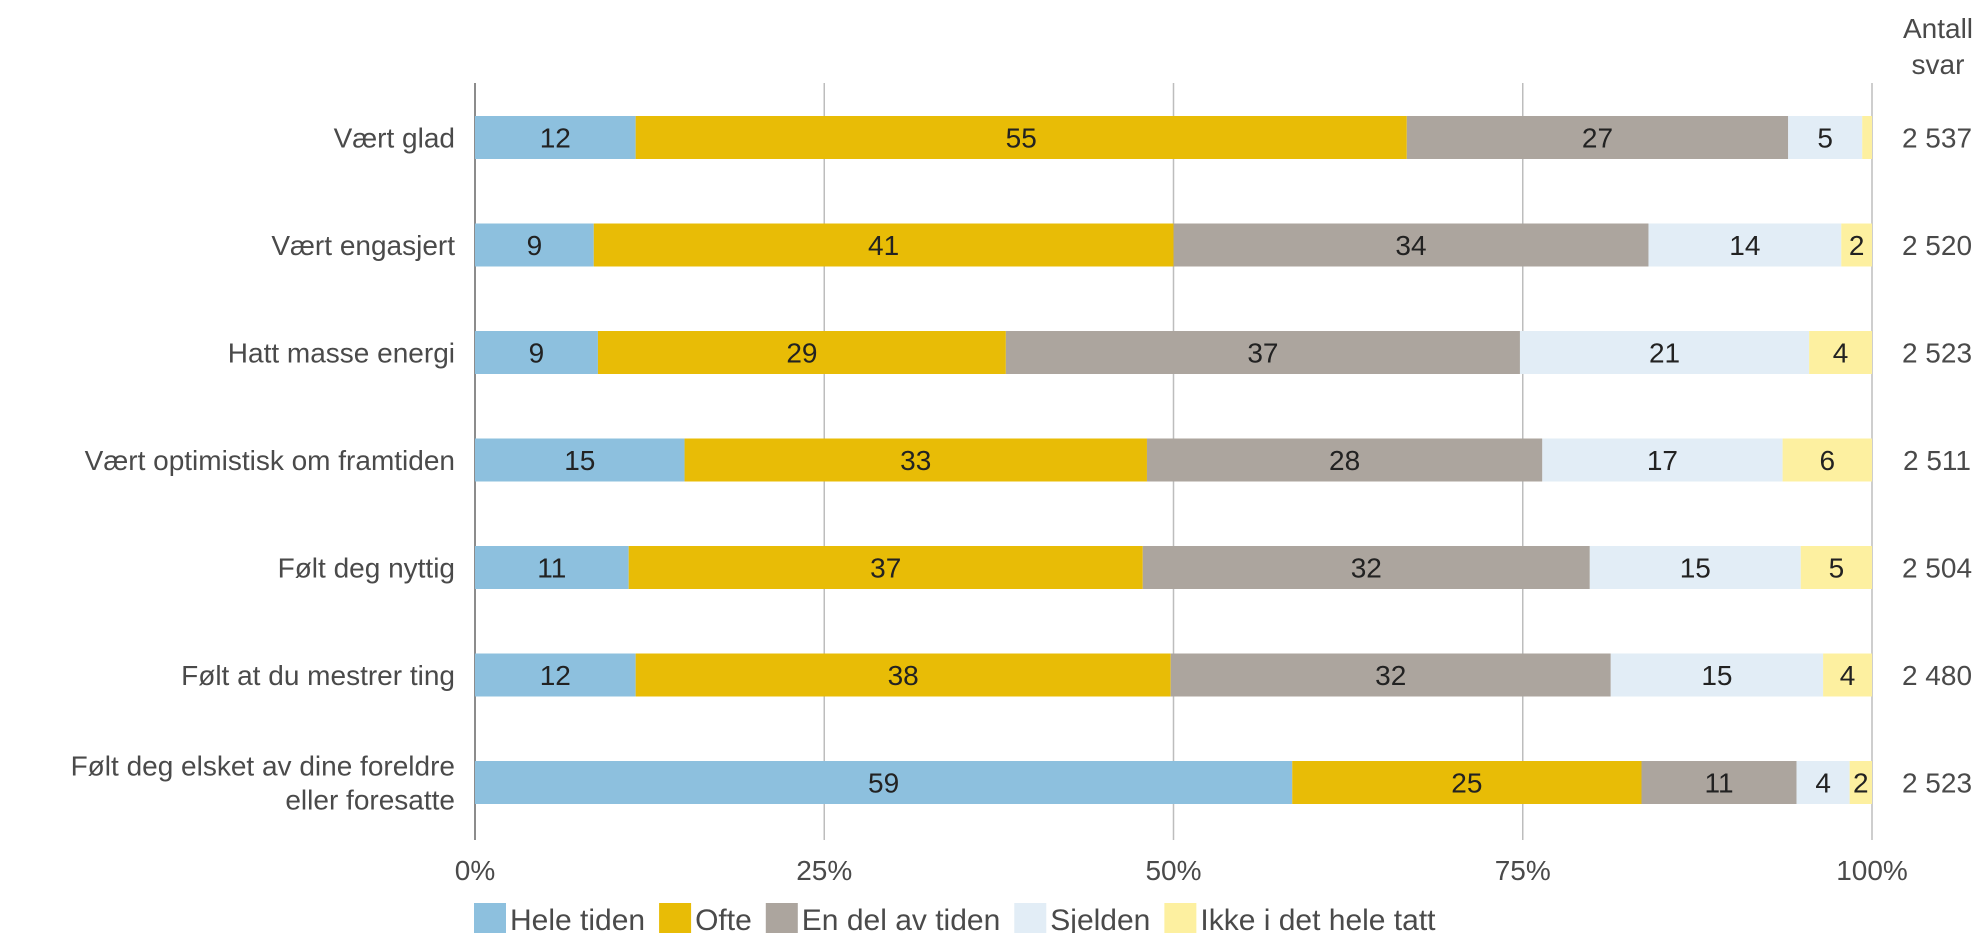 The image size is (1986, 938). Describe the element at coordinates (270, 460) in the screenshot. I see `category-label: Vært optimistisk om framtiden` at that location.